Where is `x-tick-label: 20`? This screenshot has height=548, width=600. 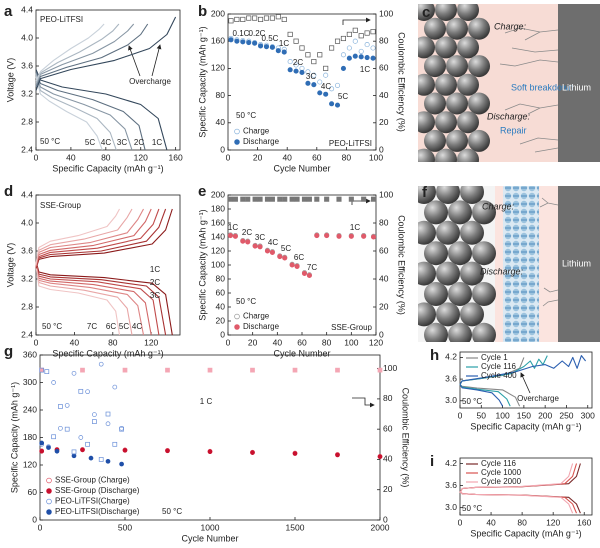 x-tick-label: 20 is located at coordinates (253, 342).